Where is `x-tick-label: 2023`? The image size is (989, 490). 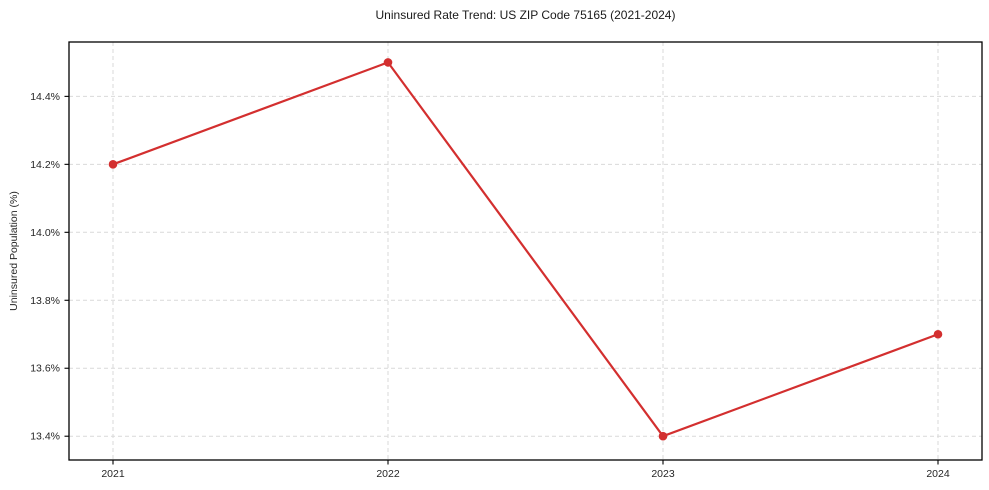 x-tick-label: 2023 is located at coordinates (663, 474).